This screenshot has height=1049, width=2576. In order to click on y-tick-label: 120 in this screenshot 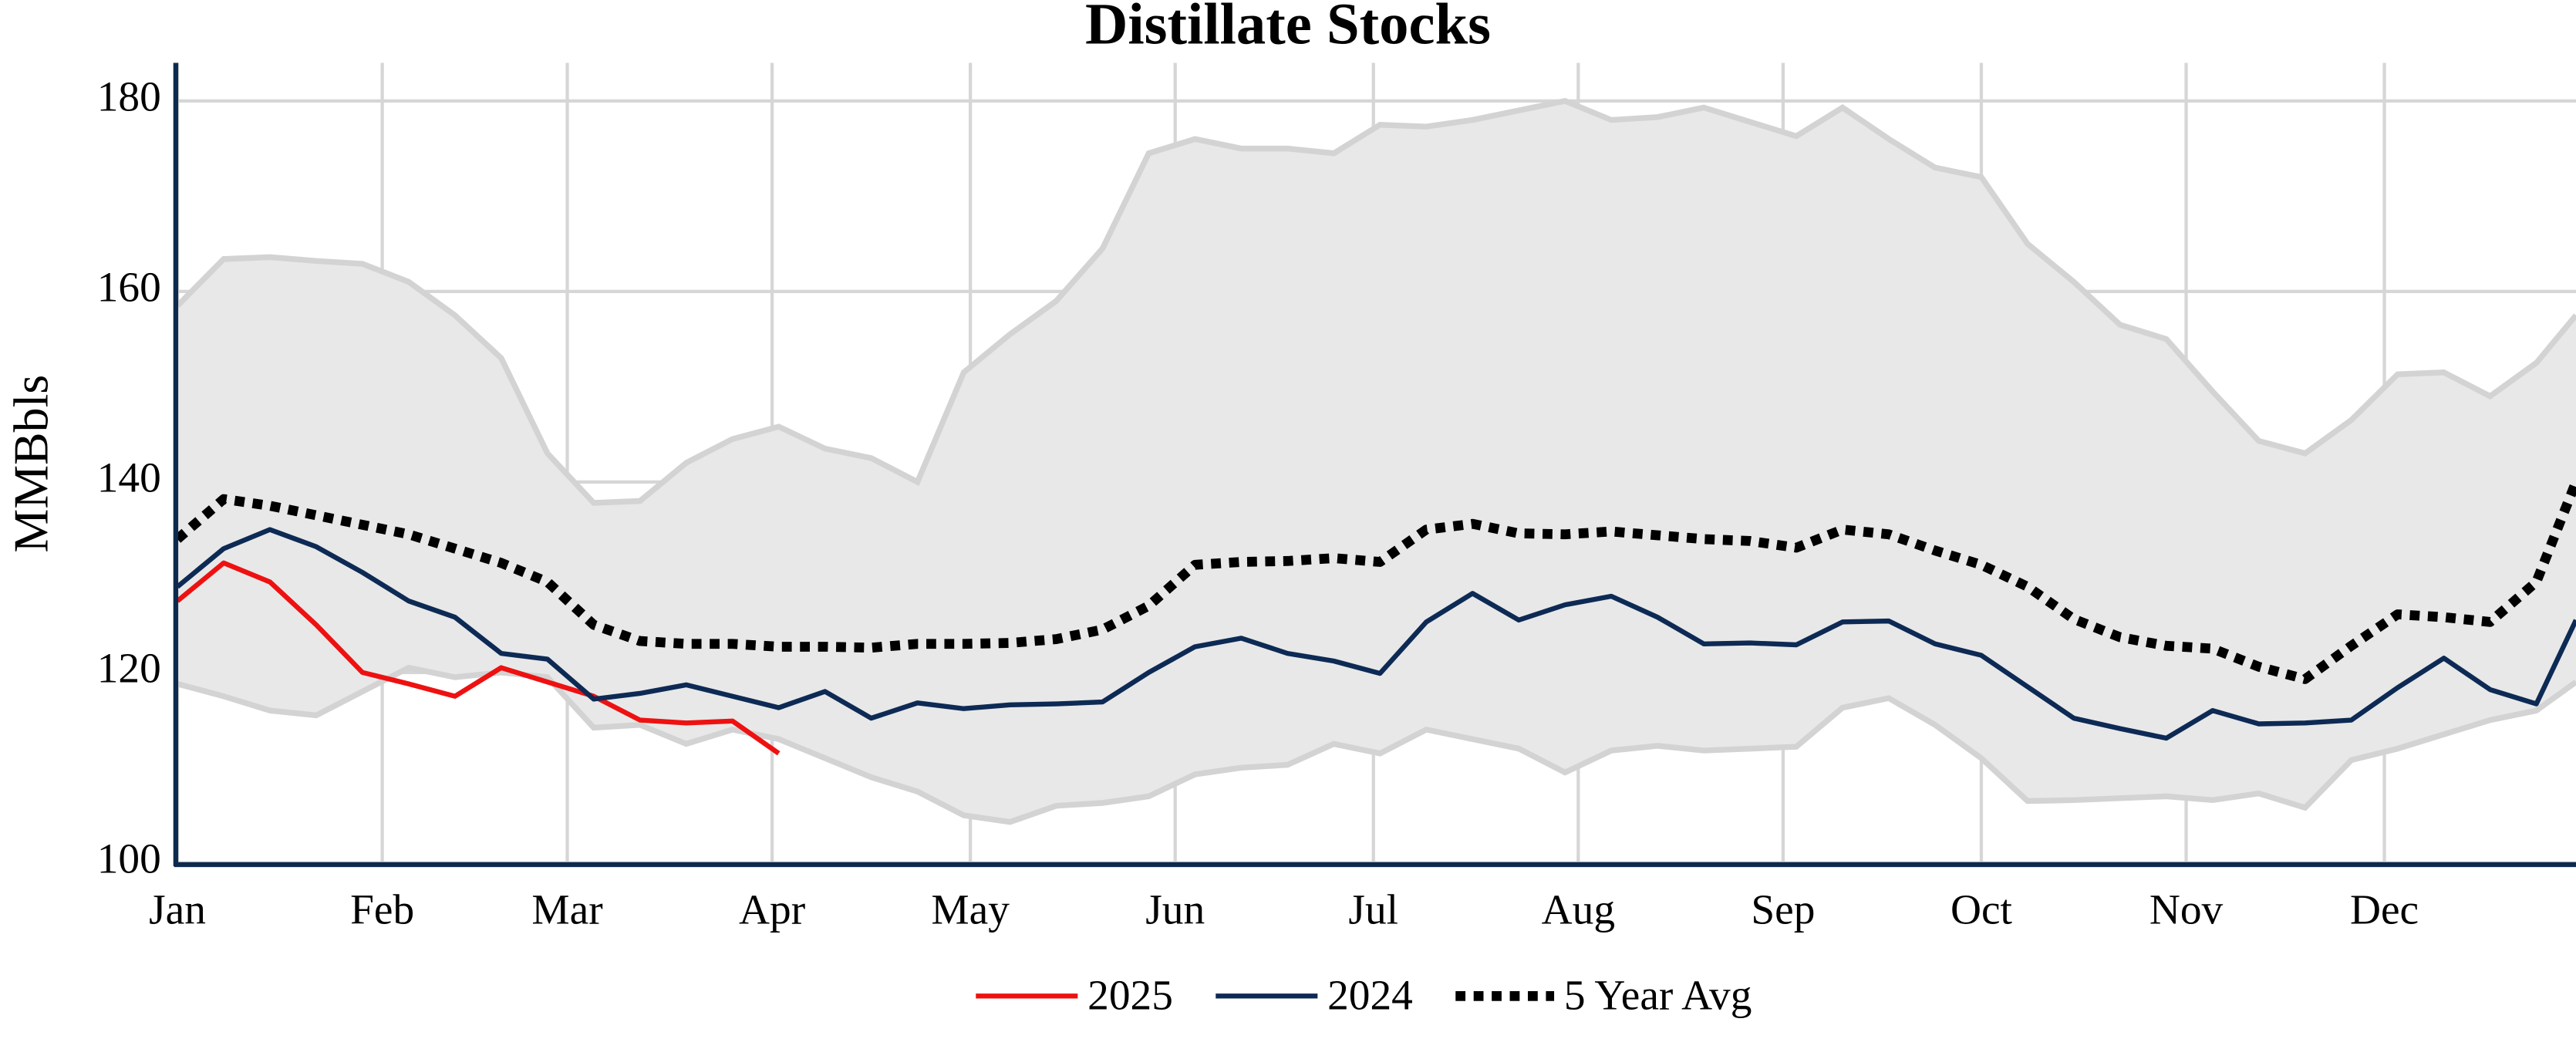, I will do `click(129, 668)`.